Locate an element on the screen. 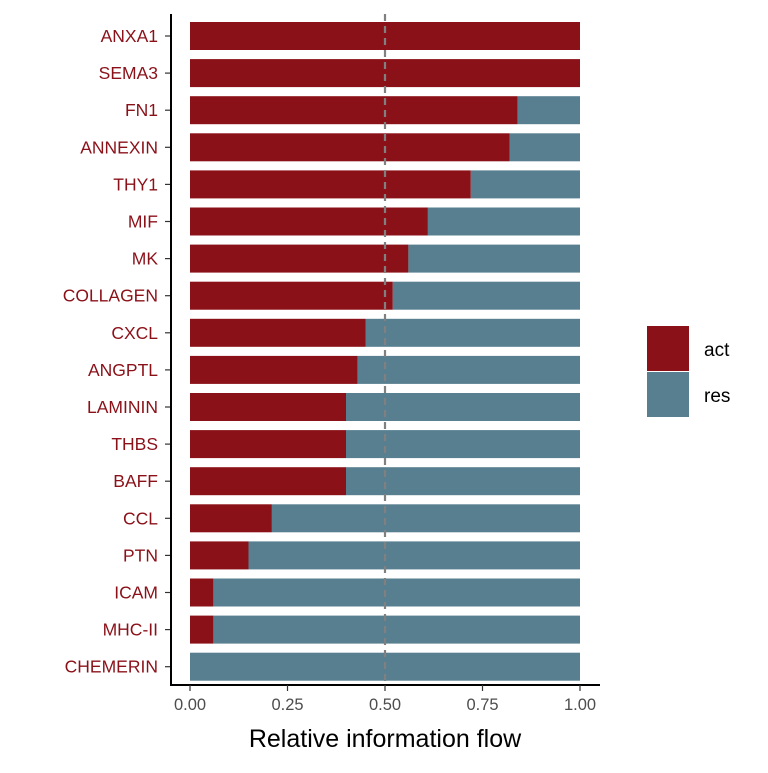 The image size is (768, 773). bar-res-mif is located at coordinates (503, 221).